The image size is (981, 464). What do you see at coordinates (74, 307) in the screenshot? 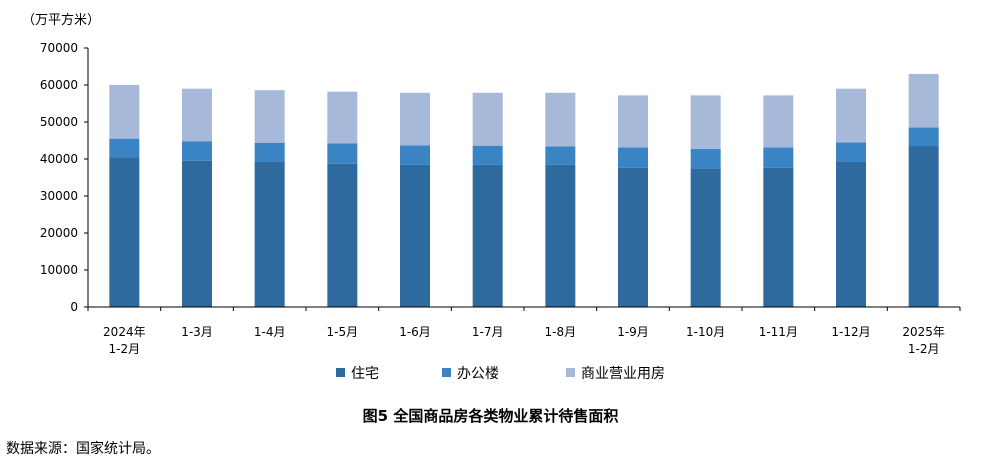
I see `y-tick-label: 0` at bounding box center [74, 307].